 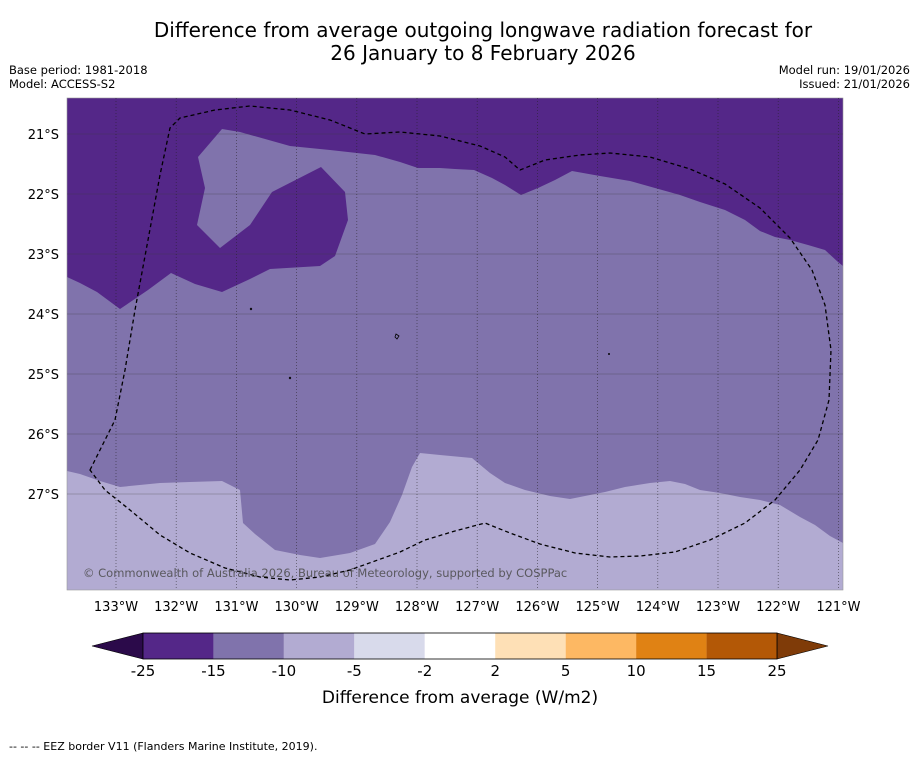 What do you see at coordinates (854, 84) in the screenshot?
I see `issued-label: Issued: 21/01/2026` at bounding box center [854, 84].